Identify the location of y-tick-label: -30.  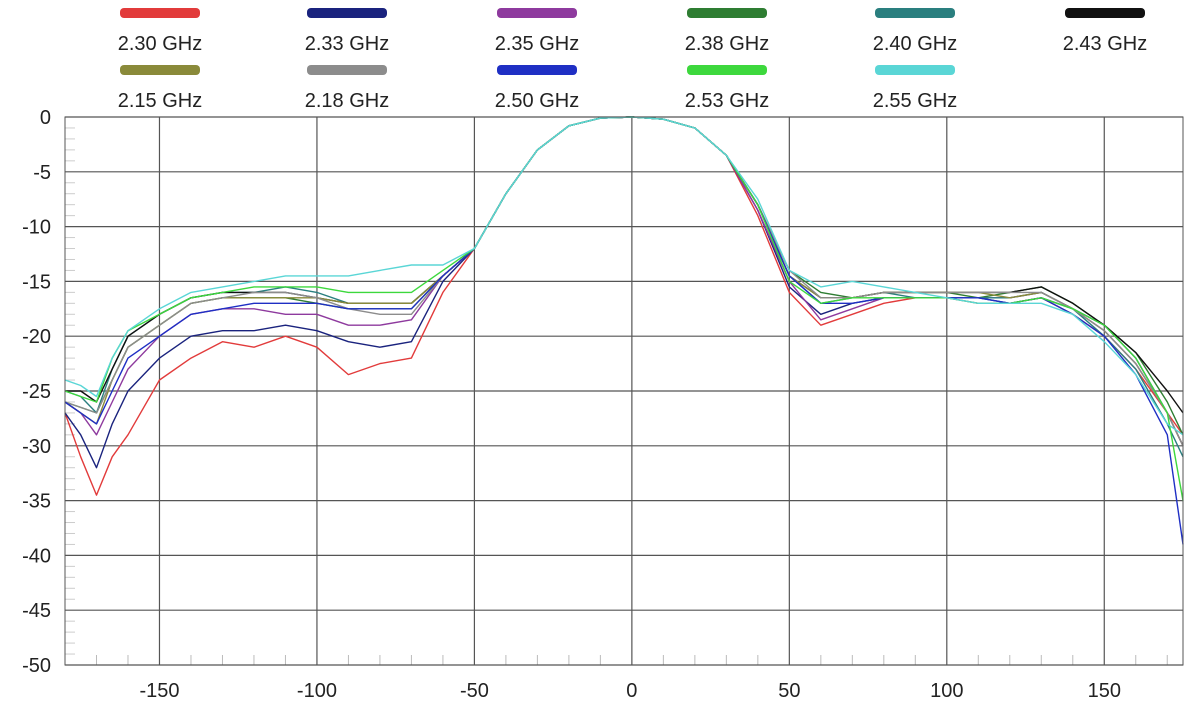
(36, 447).